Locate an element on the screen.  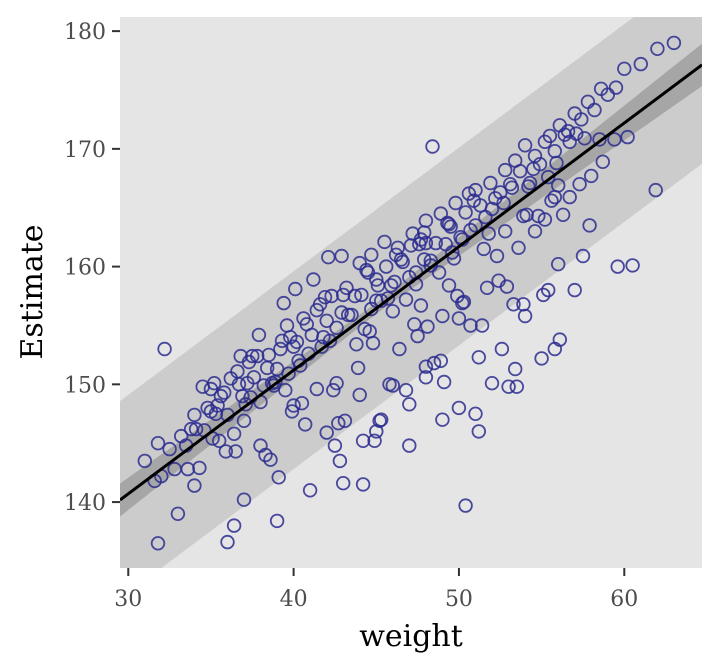
y-tick-label: 160 is located at coordinates (85, 268).